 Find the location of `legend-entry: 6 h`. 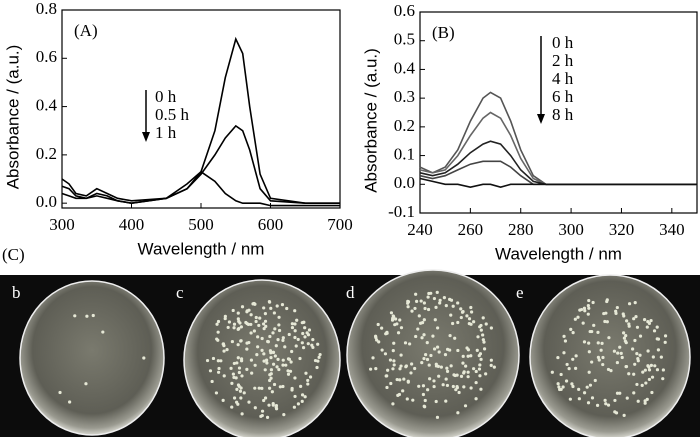

legend-entry: 6 h is located at coordinates (563, 96).